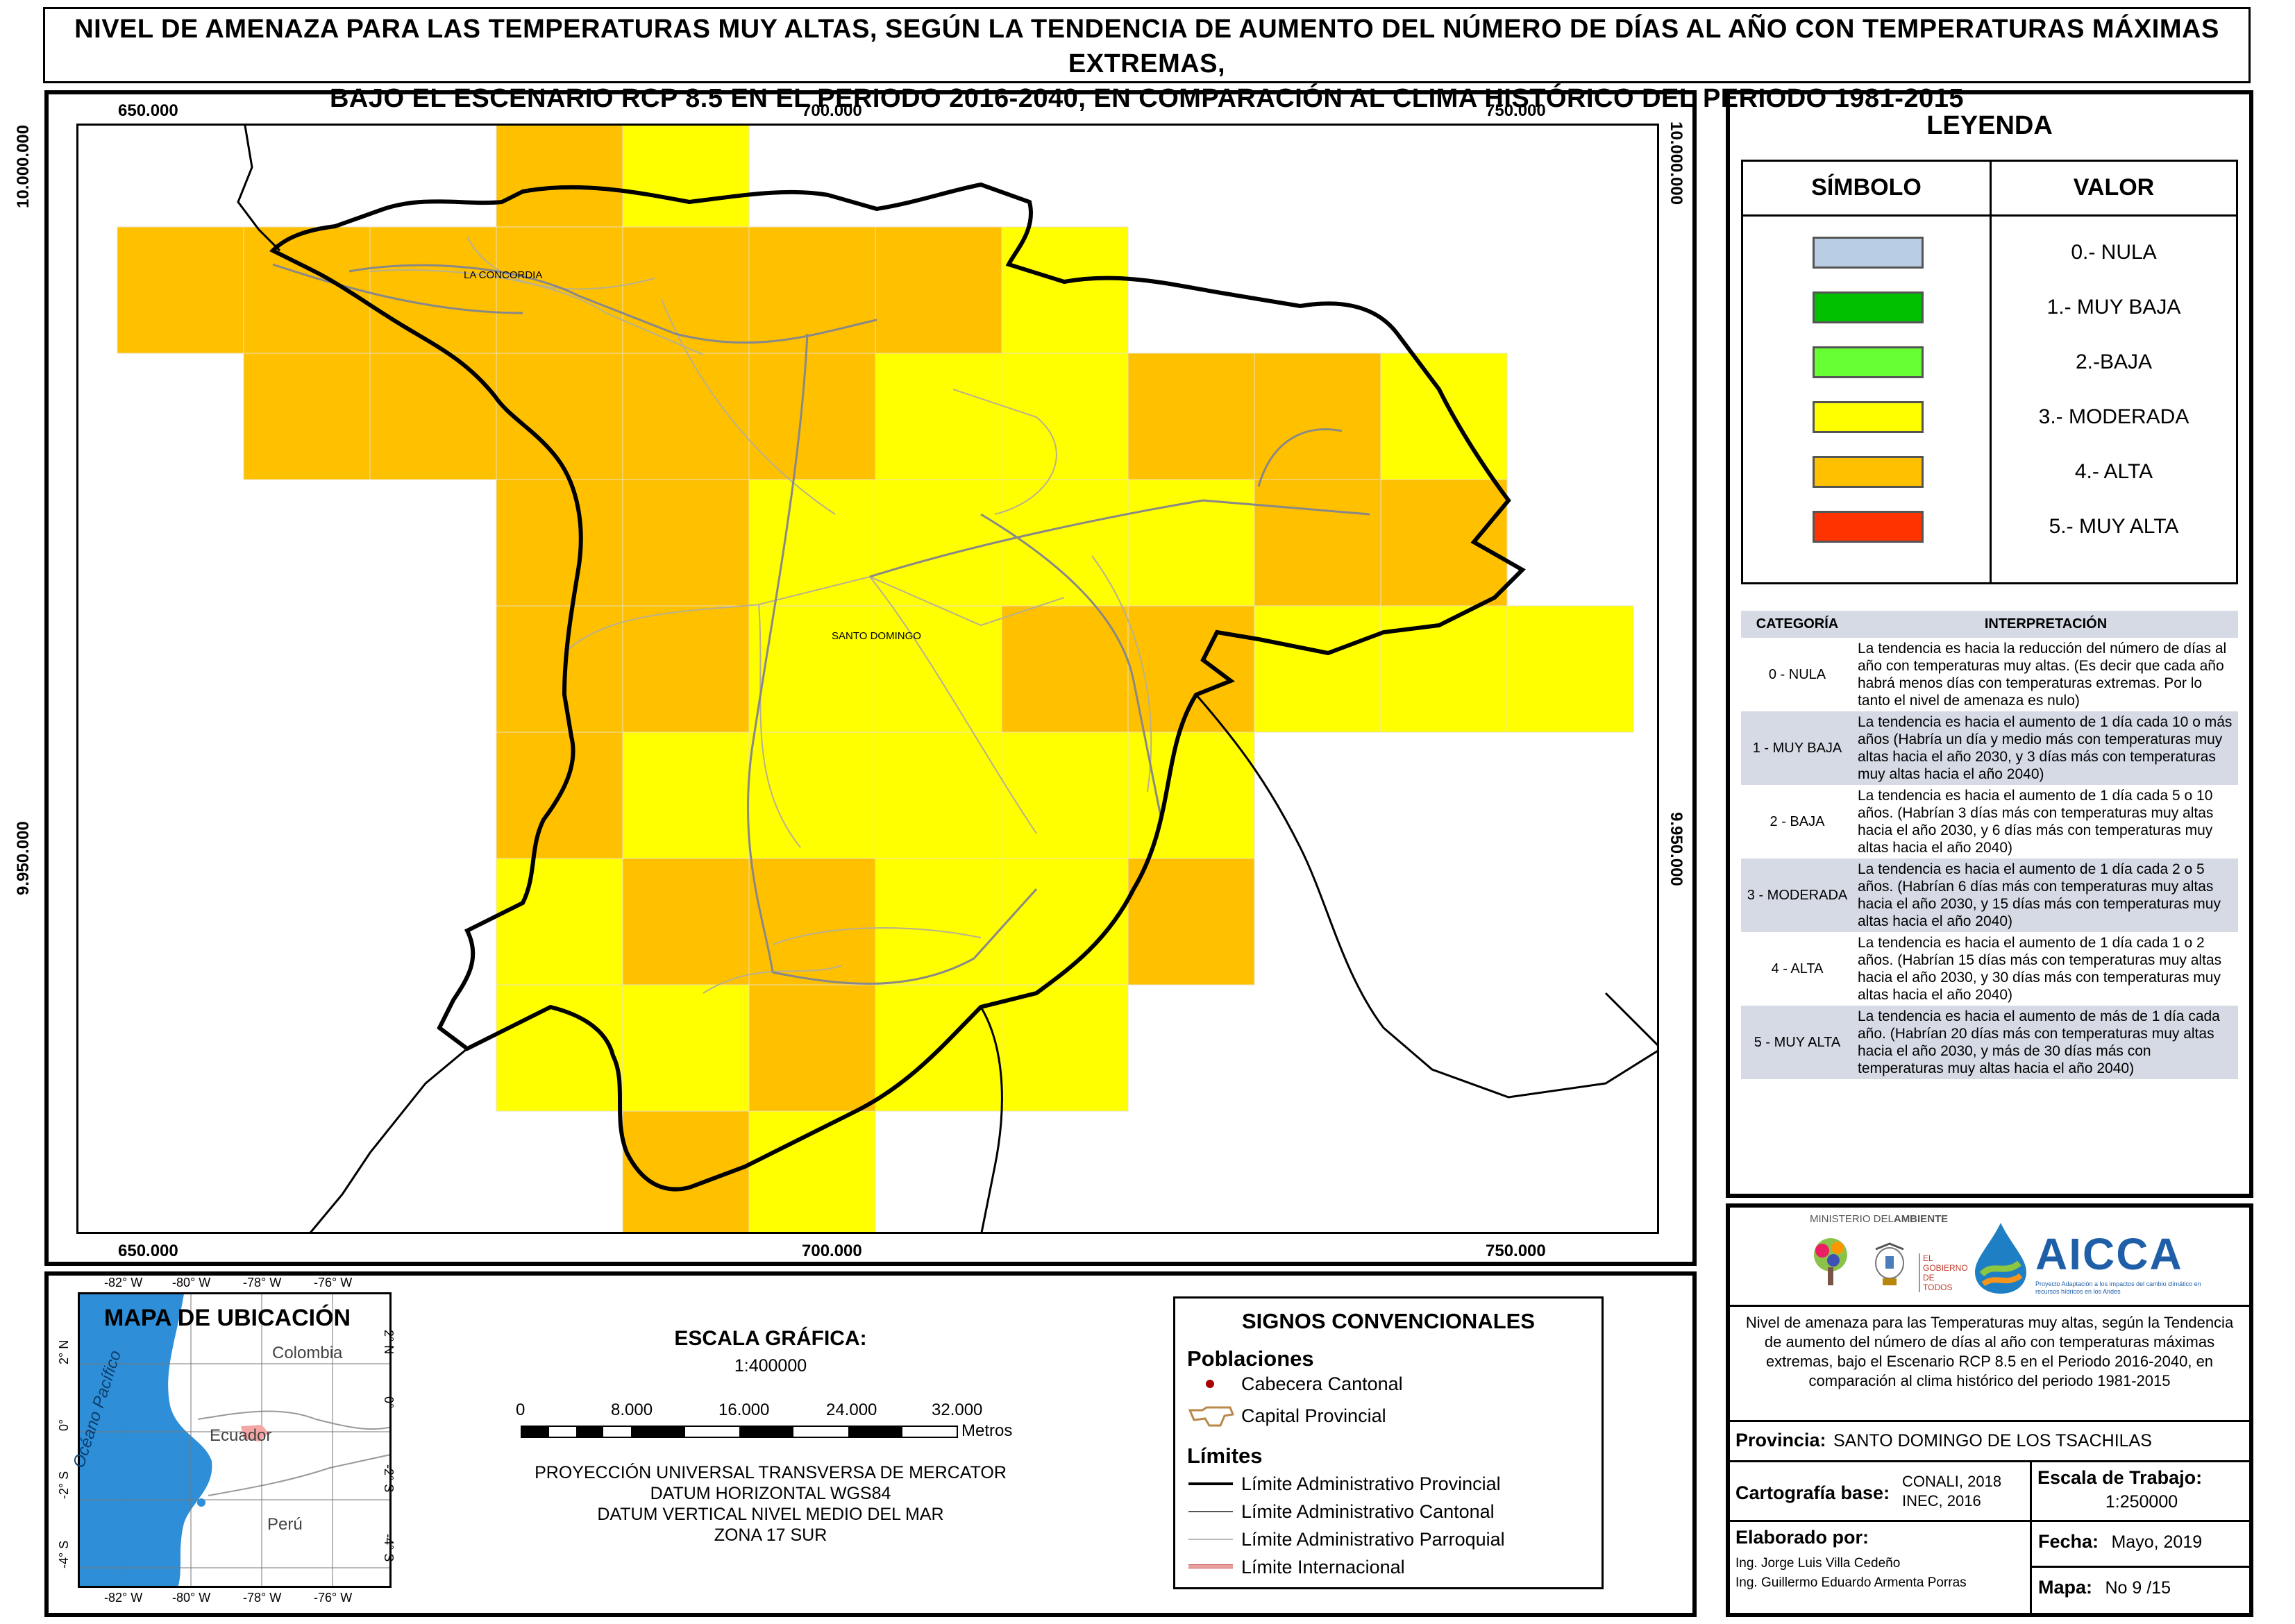 This screenshot has height=1624, width=2295. Describe the element at coordinates (262, 1282) in the screenshot. I see `location-lon-tick: -78° W` at that location.